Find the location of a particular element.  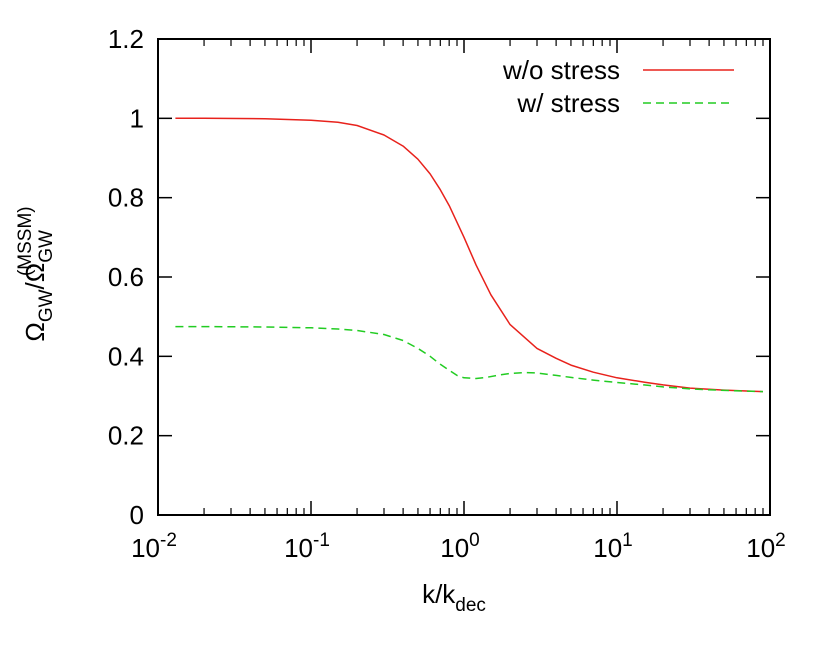

y-tick-label: 0.2 is located at coordinates (126, 436).